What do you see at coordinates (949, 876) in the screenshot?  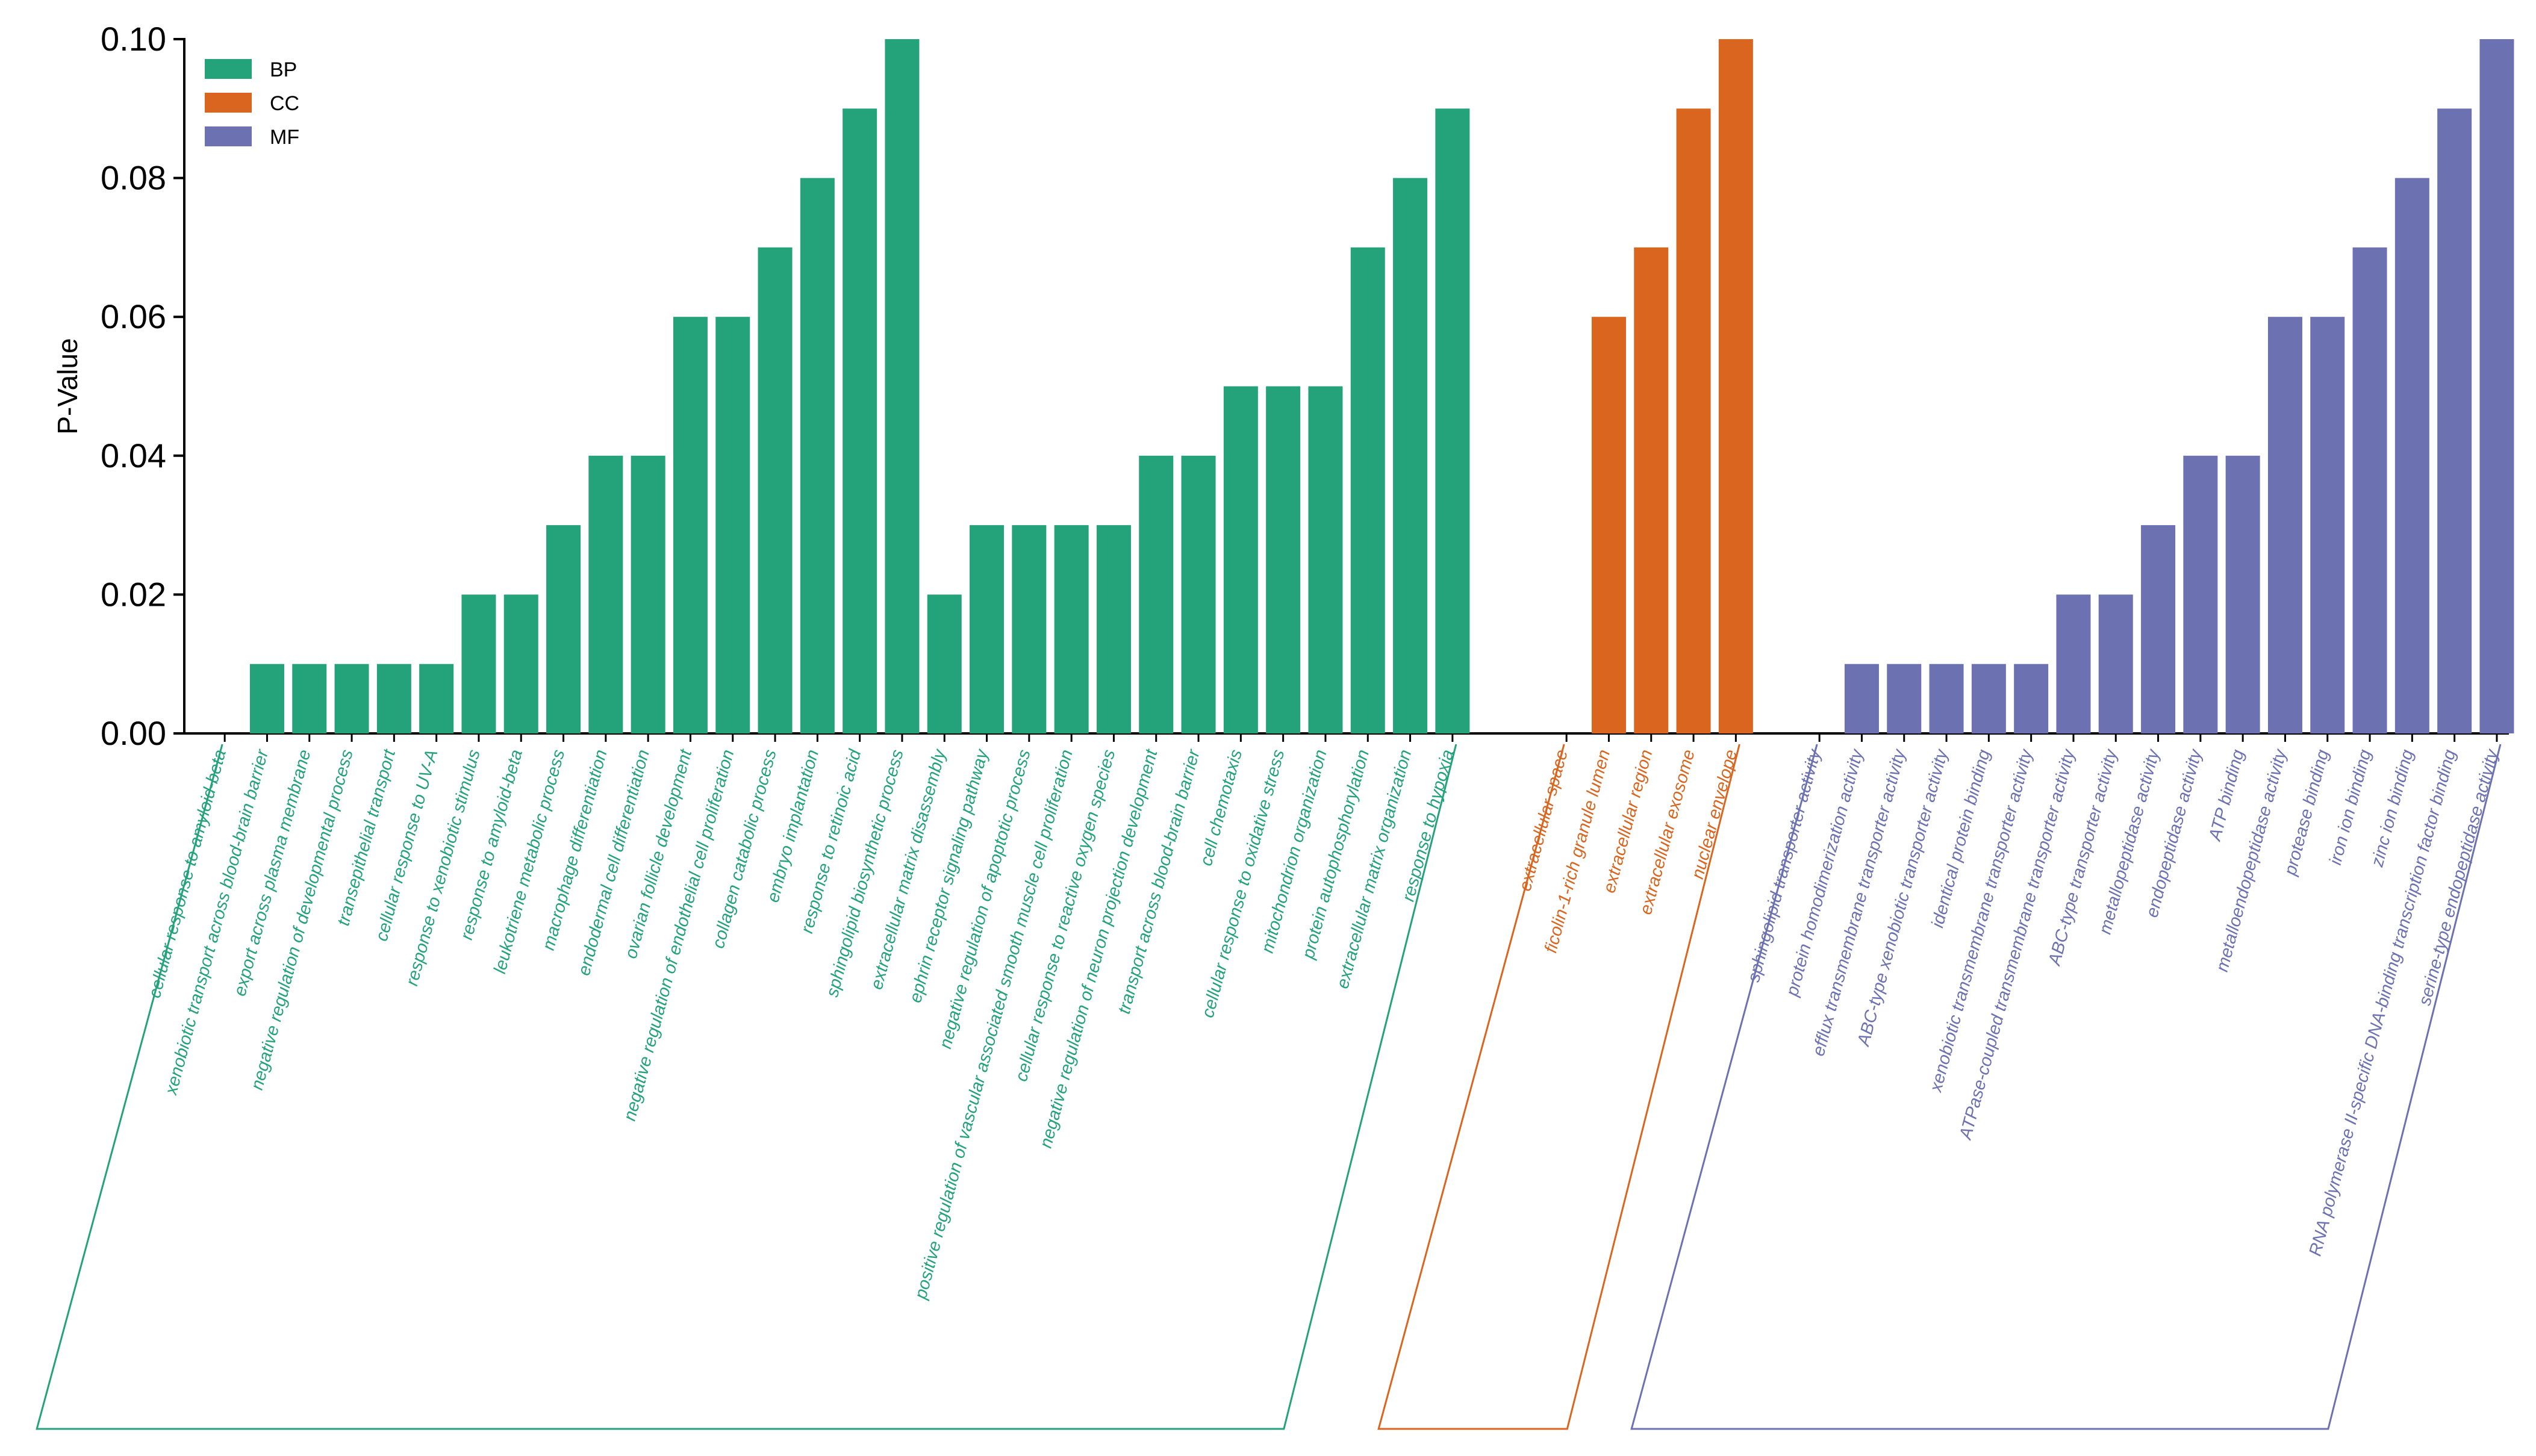 I see `category-label: ephrin receptor signaling pathway` at bounding box center [949, 876].